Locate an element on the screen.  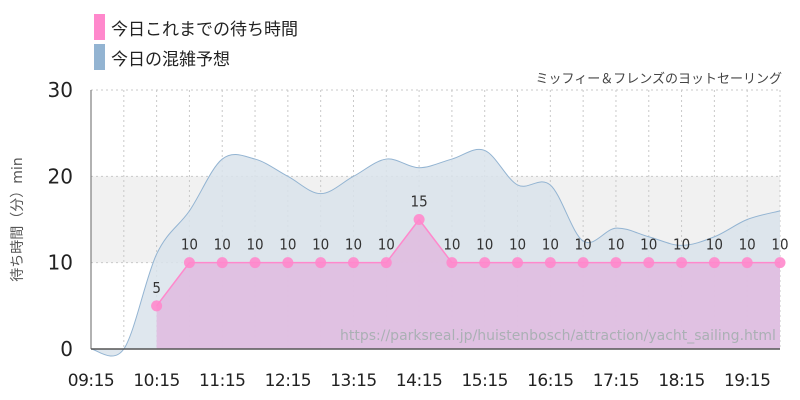
legend-label-wait: 今日これまでの待ち時間 is located at coordinates (204, 29).